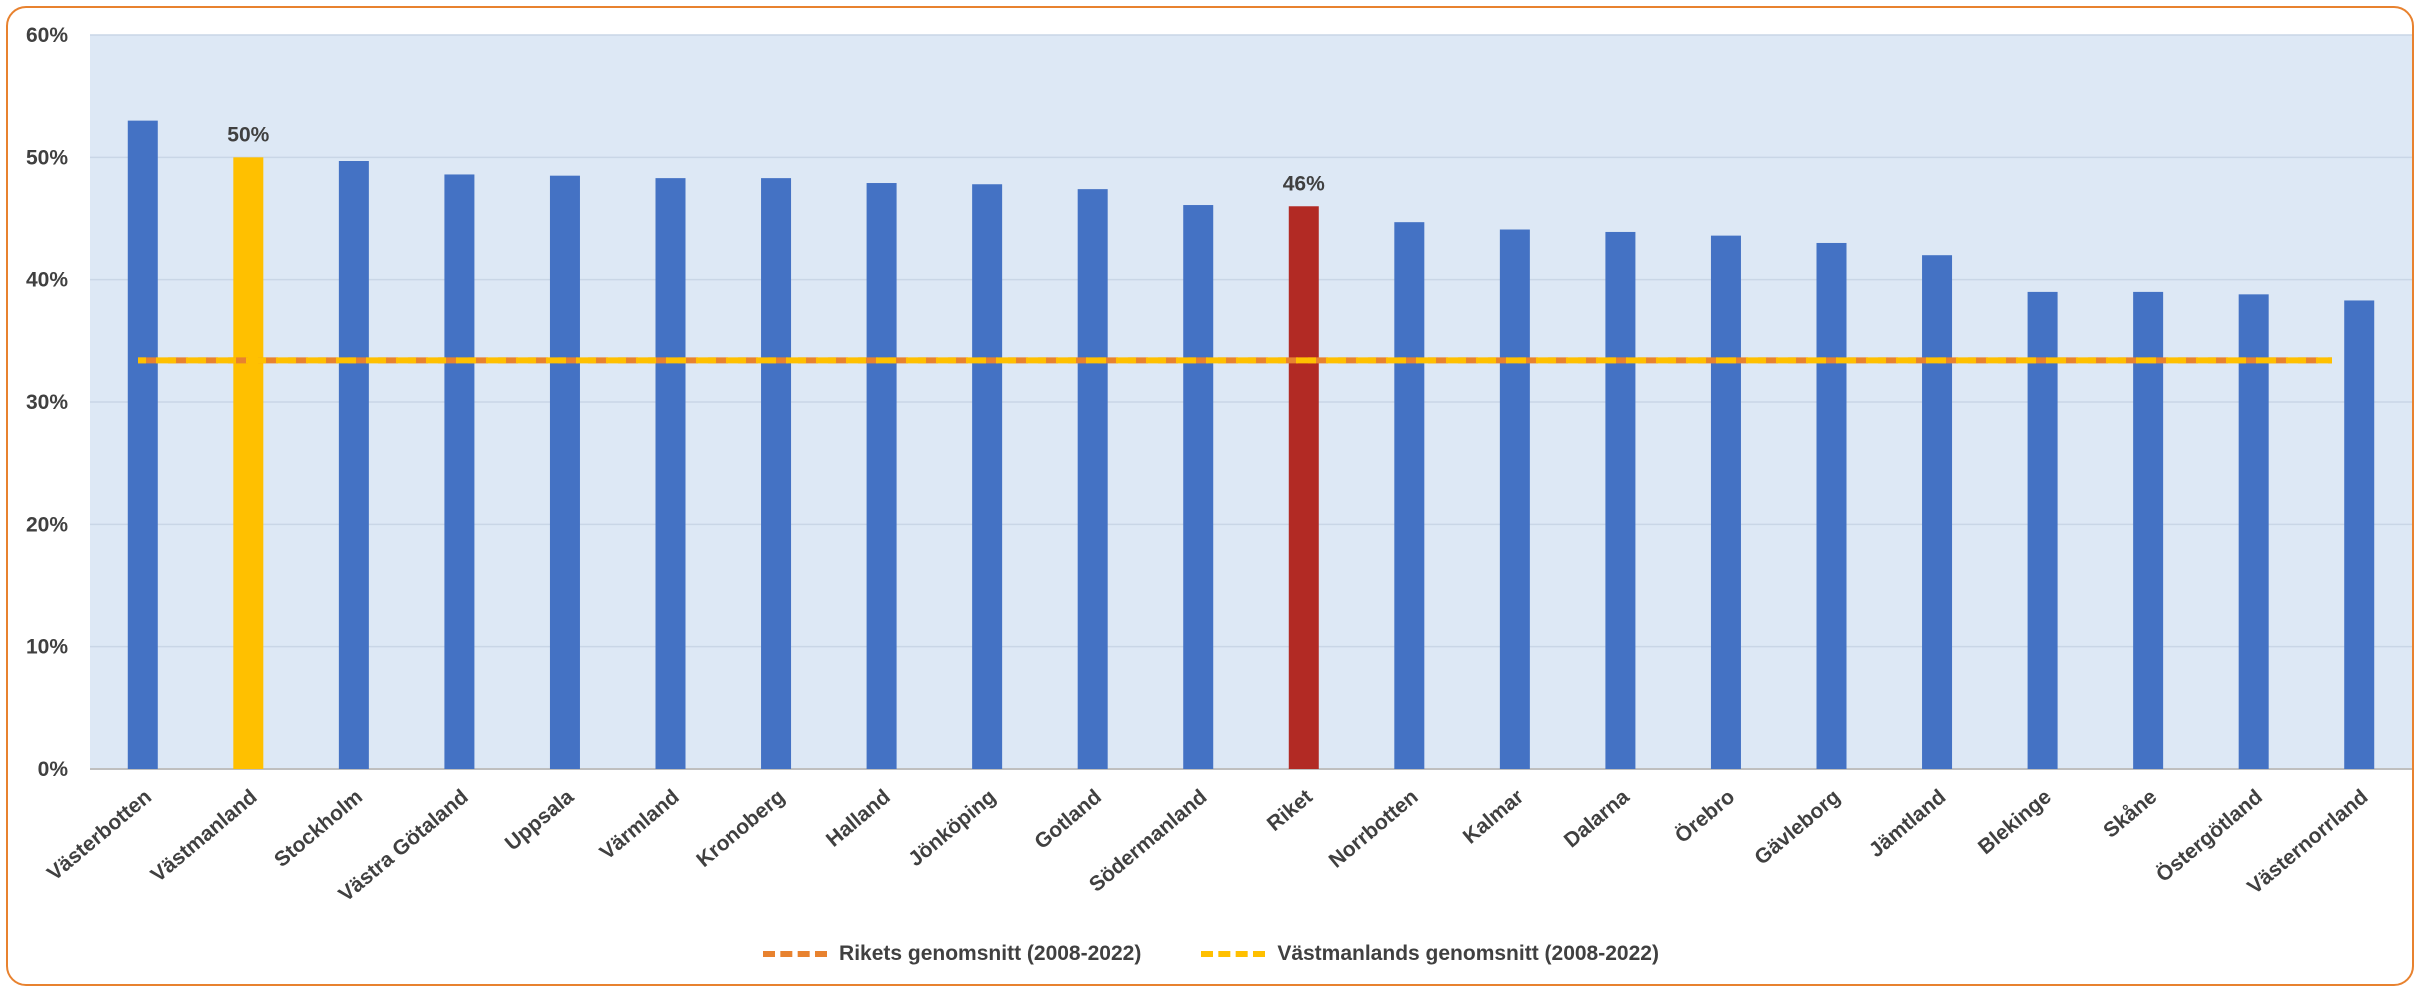 This screenshot has height=993, width=2422. Describe the element at coordinates (248, 134) in the screenshot. I see `data-label: 50%` at that location.